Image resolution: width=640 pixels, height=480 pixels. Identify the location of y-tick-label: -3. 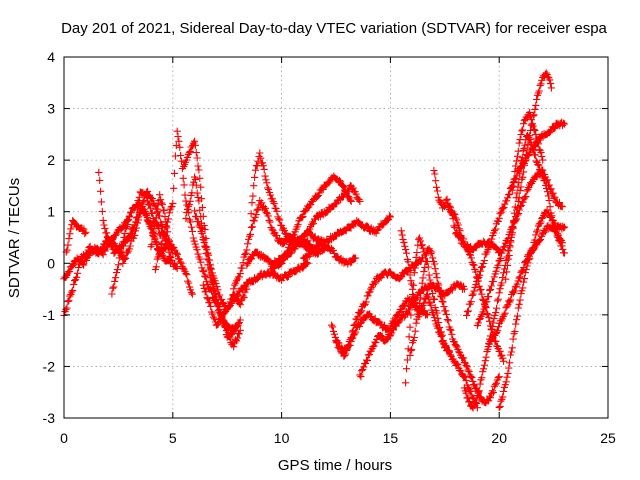
(49, 418).